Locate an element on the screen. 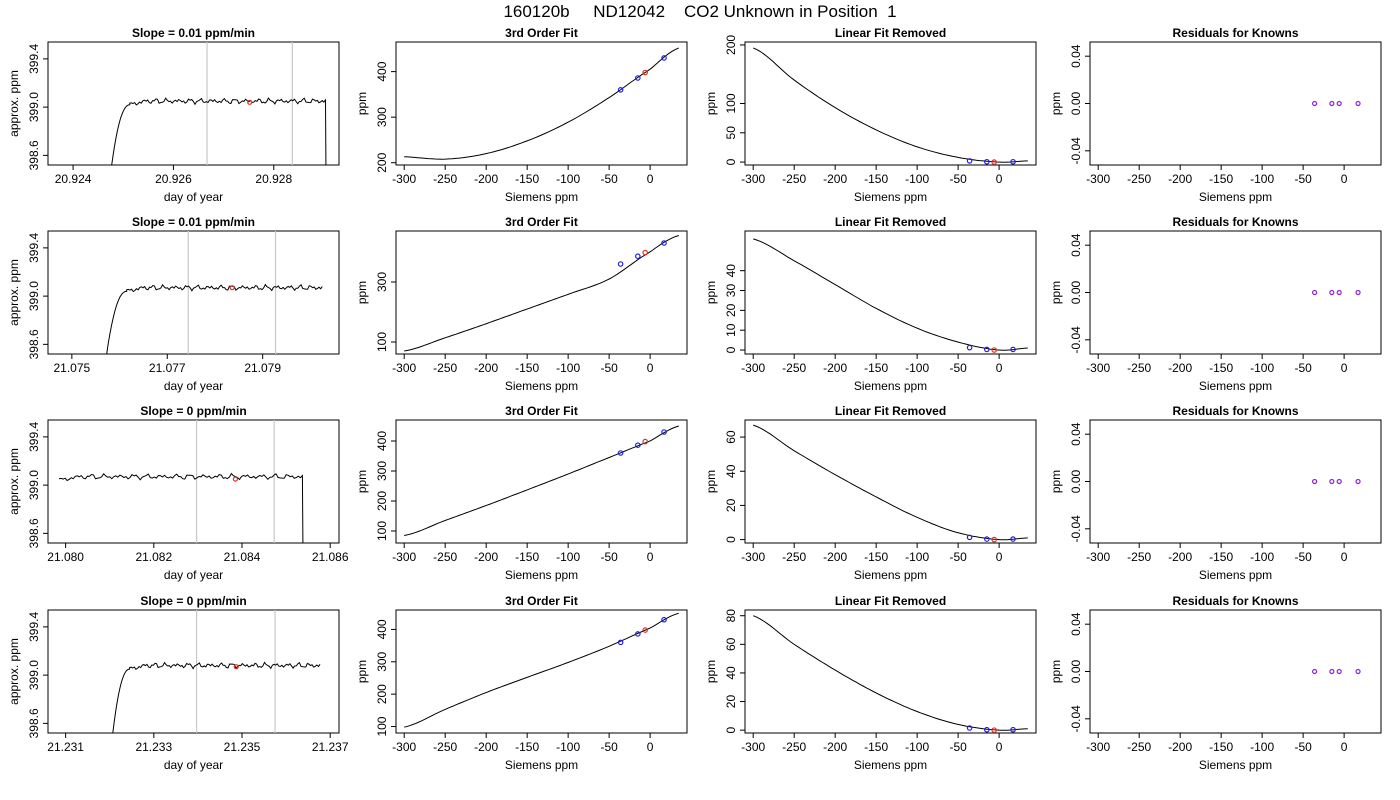 This screenshot has height=800, width=1400. x-tick-label: 21.233 is located at coordinates (153, 747).